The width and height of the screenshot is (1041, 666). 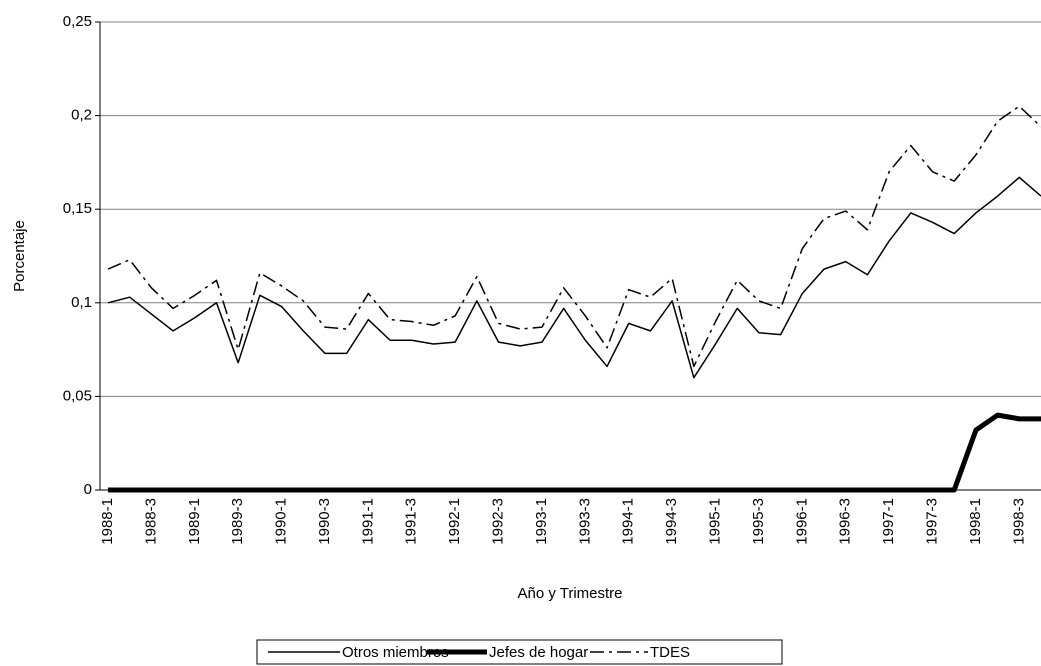 What do you see at coordinates (324, 521) in the screenshot?
I see `x-tick-label: 1990-3` at bounding box center [324, 521].